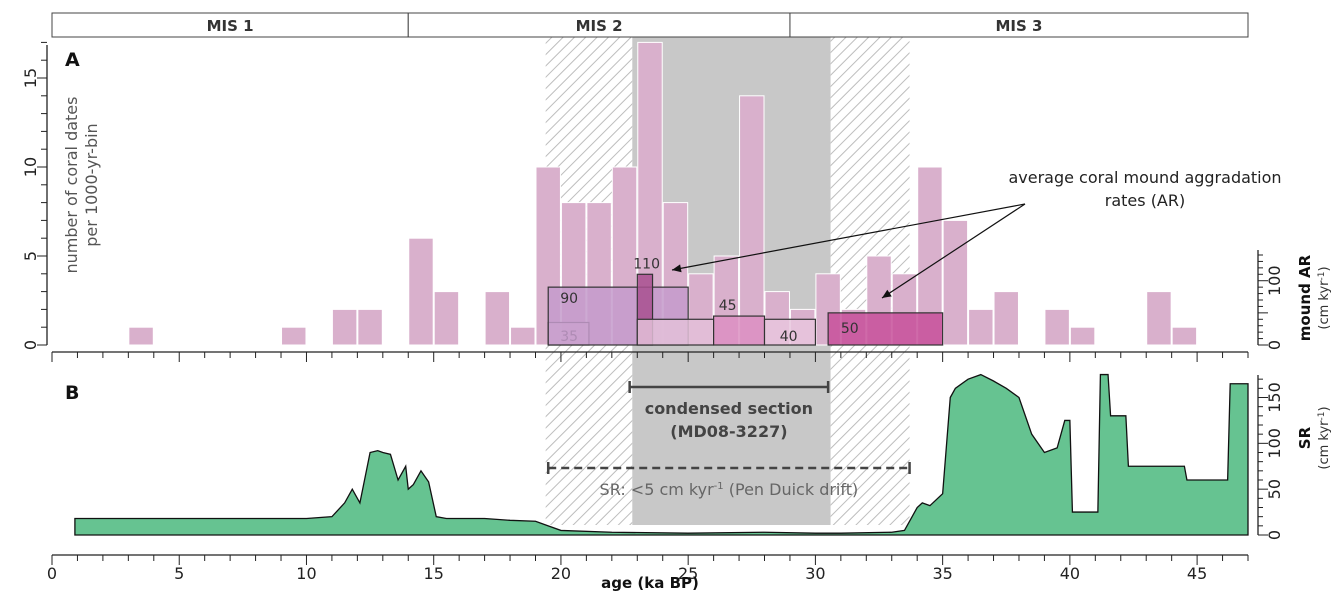 This screenshot has width=1336, height=591. I want to click on x-tick-label-20: 20, so click(561, 573).